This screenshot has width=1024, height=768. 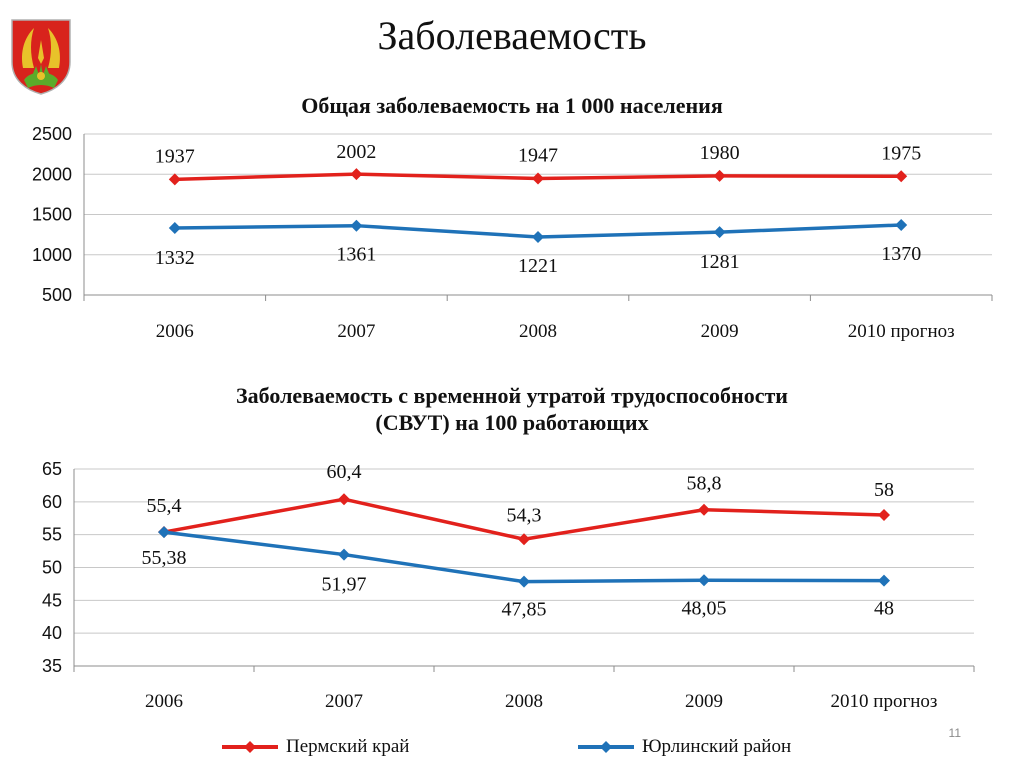 What do you see at coordinates (884, 609) in the screenshot?
I see `data-label: 48` at bounding box center [884, 609].